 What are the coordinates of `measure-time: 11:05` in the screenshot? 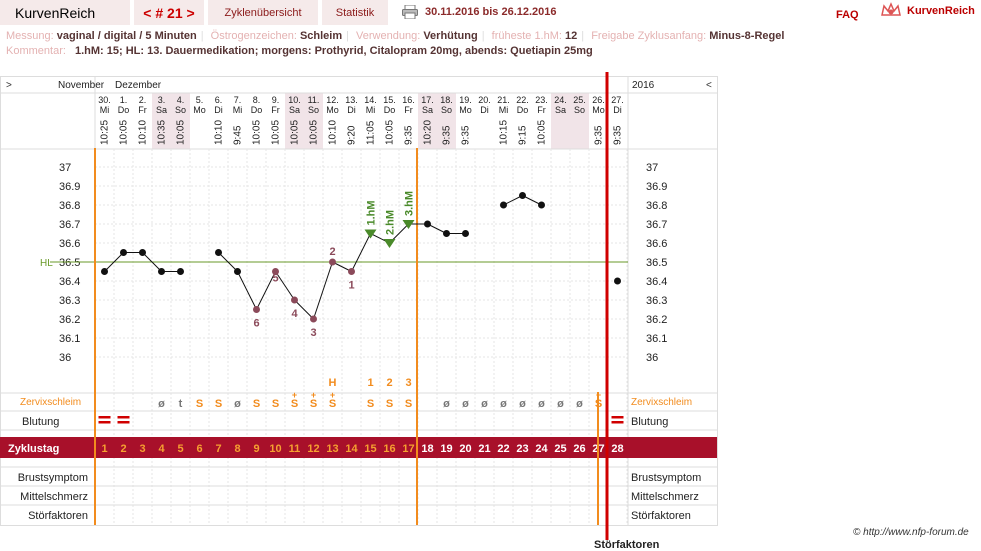 It's located at (371, 132).